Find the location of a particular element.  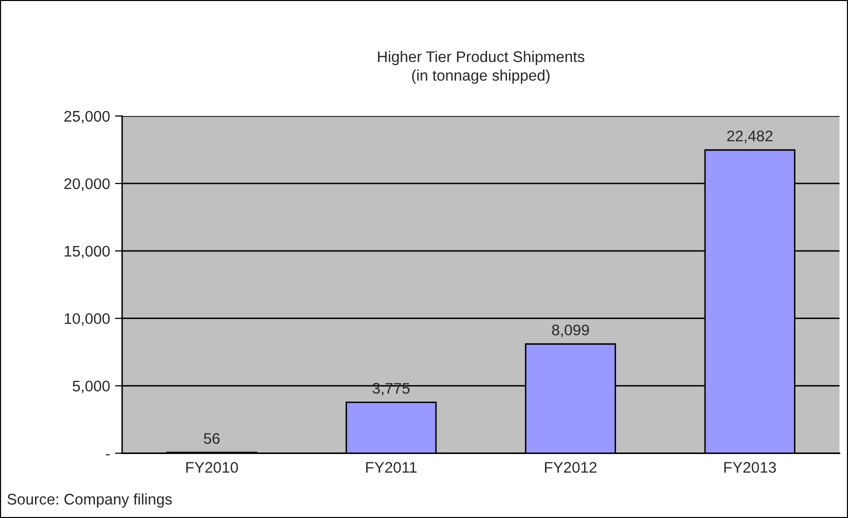

x-tick-label: FY2013 is located at coordinates (750, 467).